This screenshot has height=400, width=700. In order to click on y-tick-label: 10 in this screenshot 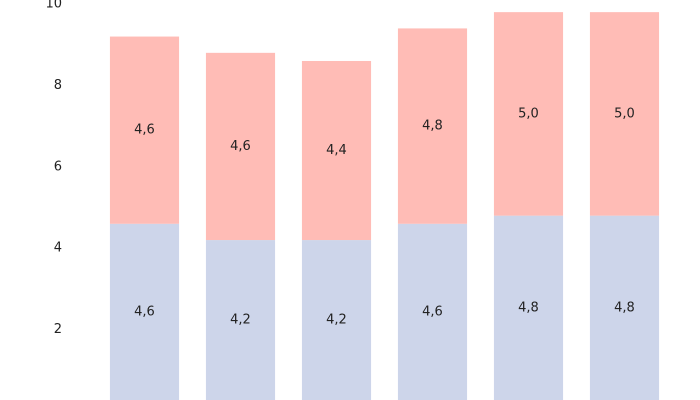, I will do `click(53, 6)`.